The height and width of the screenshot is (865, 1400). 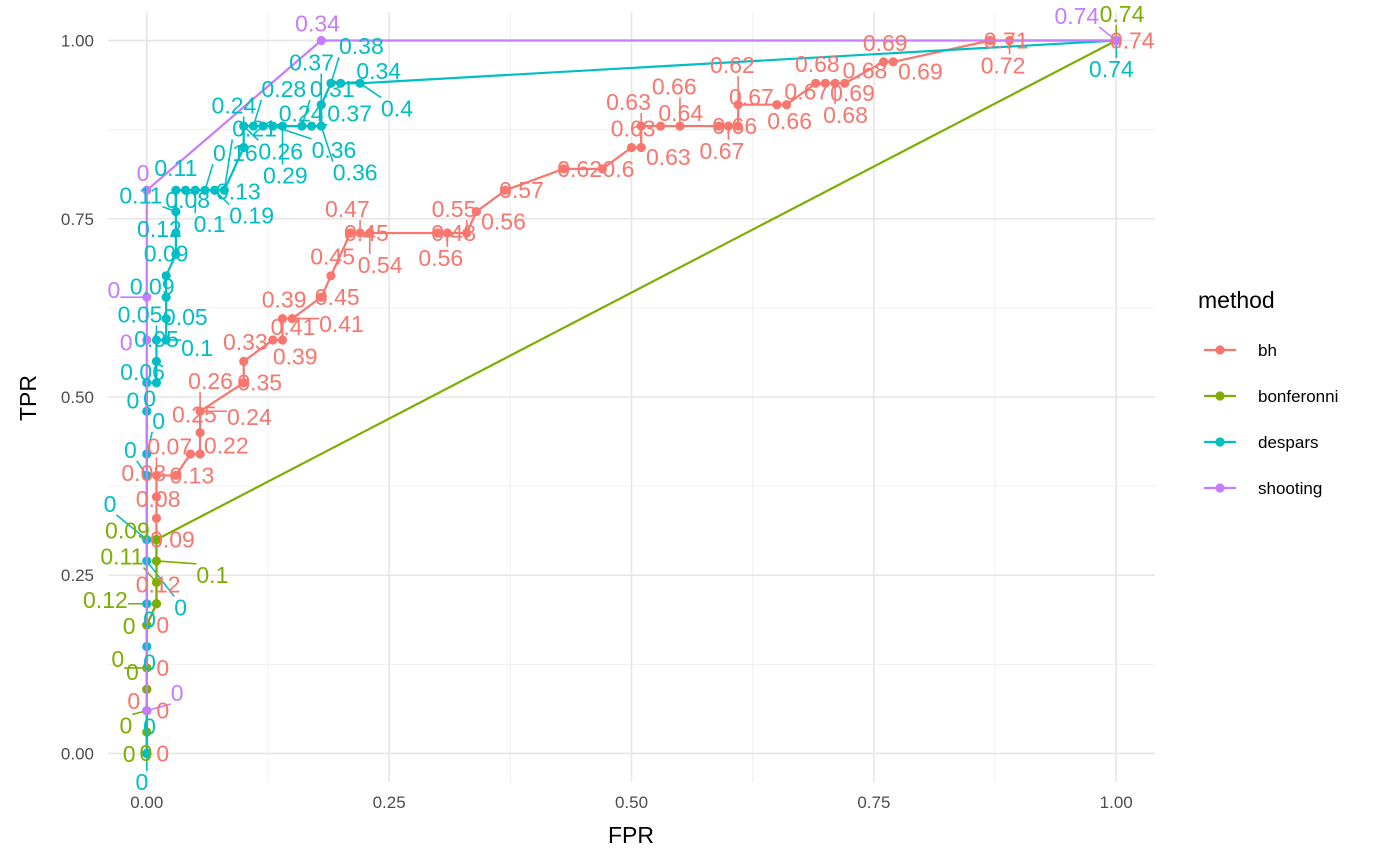 I want to click on point-label: 0.31, so click(x=332, y=89).